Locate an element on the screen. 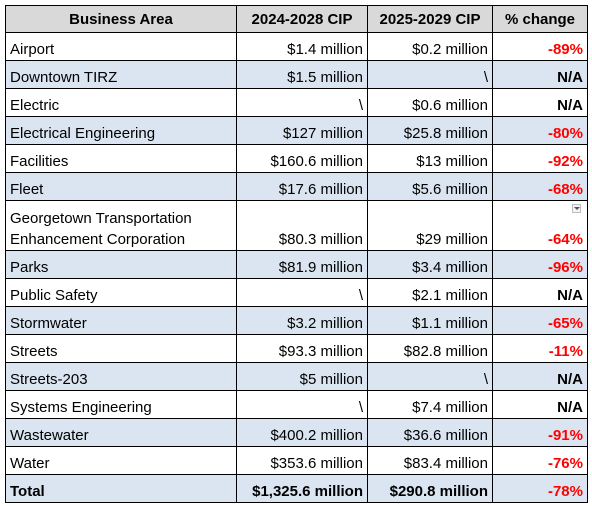 This screenshot has height=506, width=592. cell-cip-2025-2029: $7.4 million is located at coordinates (430, 404).